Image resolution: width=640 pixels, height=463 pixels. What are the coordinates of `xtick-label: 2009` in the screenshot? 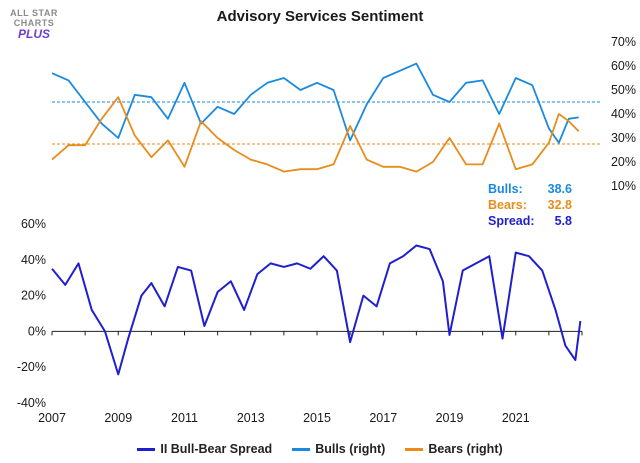 It's located at (118, 418).